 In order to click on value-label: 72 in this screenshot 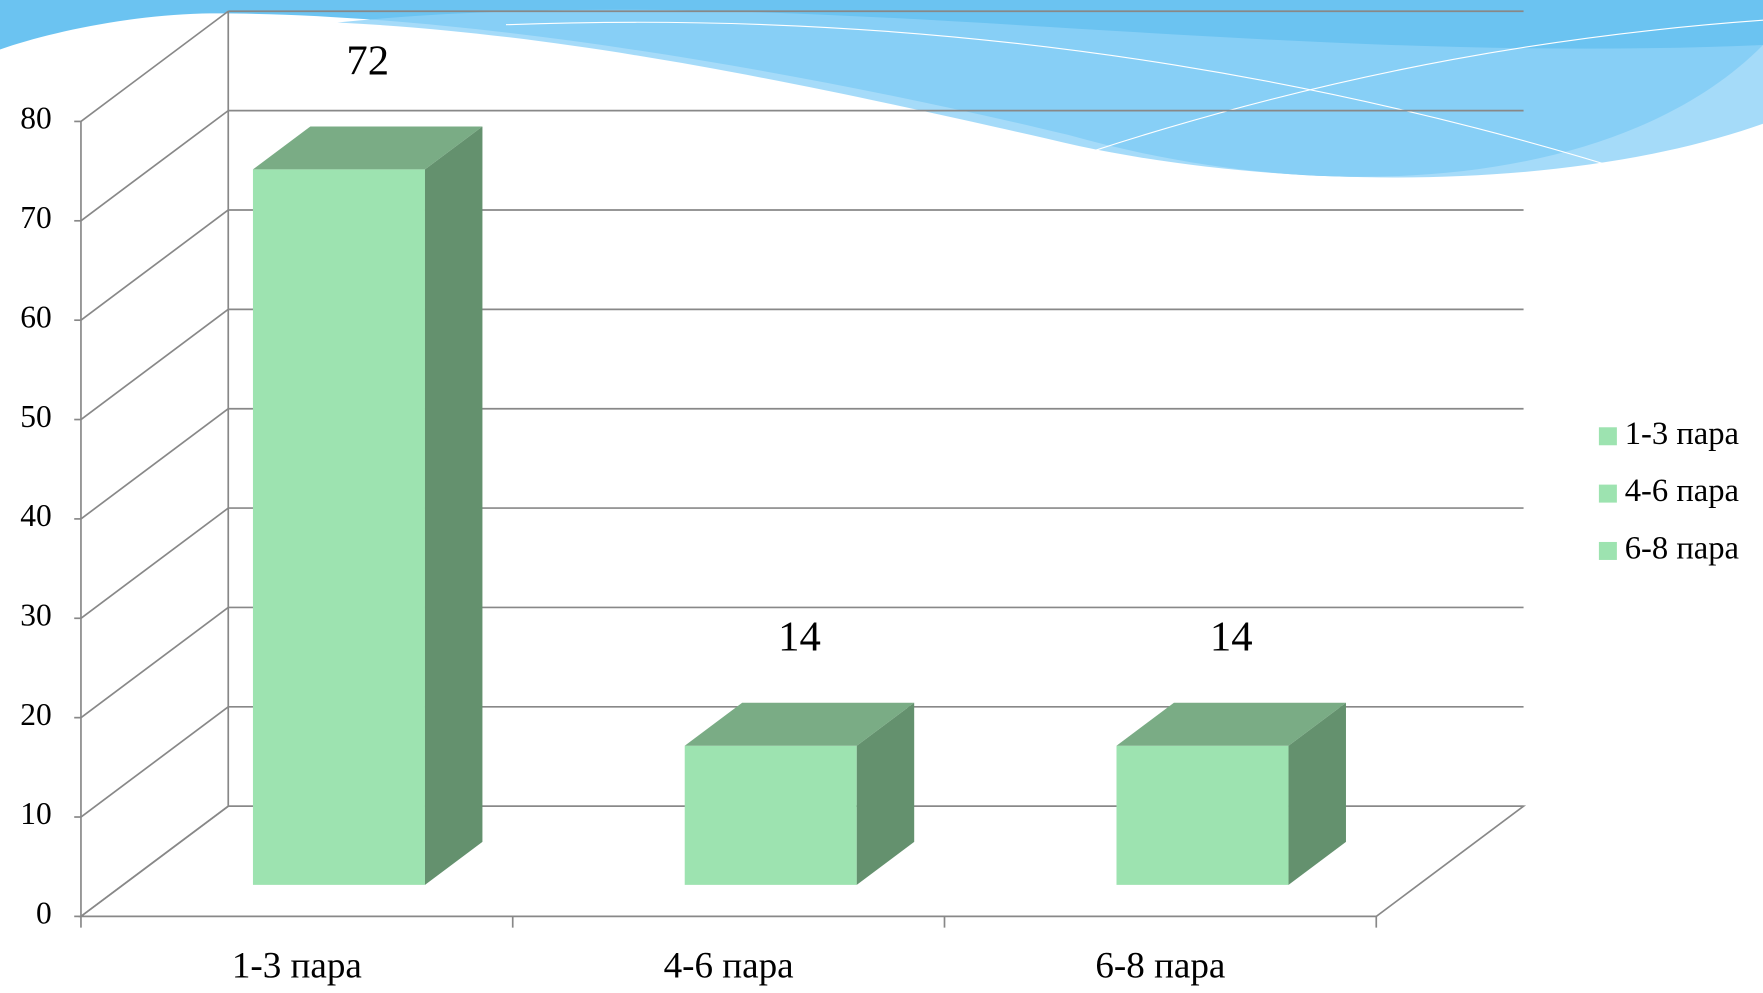, I will do `click(367, 60)`.